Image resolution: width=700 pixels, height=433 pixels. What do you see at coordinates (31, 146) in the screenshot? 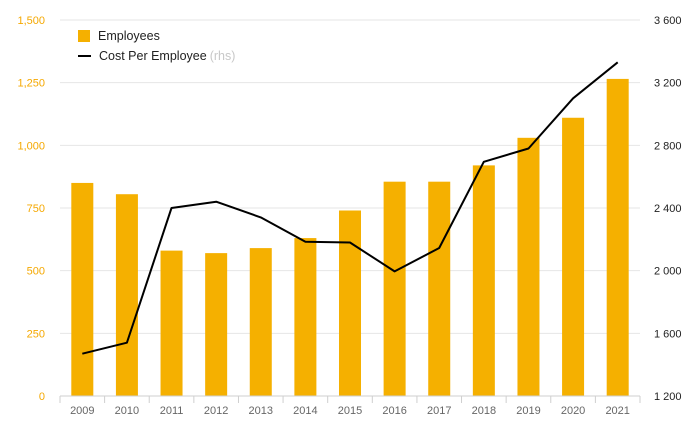
I see `y-tick-left: 1,000` at bounding box center [31, 146].